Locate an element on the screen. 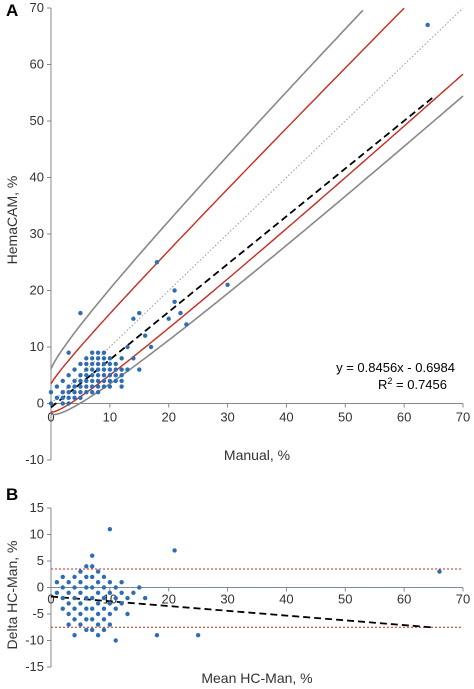 Image resolution: width=474 pixels, height=689 pixels. panel-a-x-tick-label: 70 is located at coordinates (463, 417).